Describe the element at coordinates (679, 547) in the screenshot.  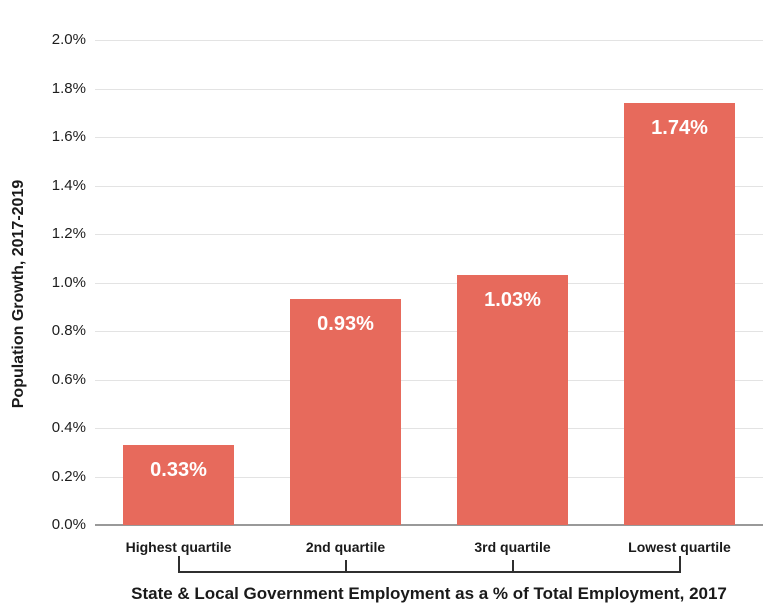
I see `x-category-label-lowest-quartile: Lowest quartile` at that location.